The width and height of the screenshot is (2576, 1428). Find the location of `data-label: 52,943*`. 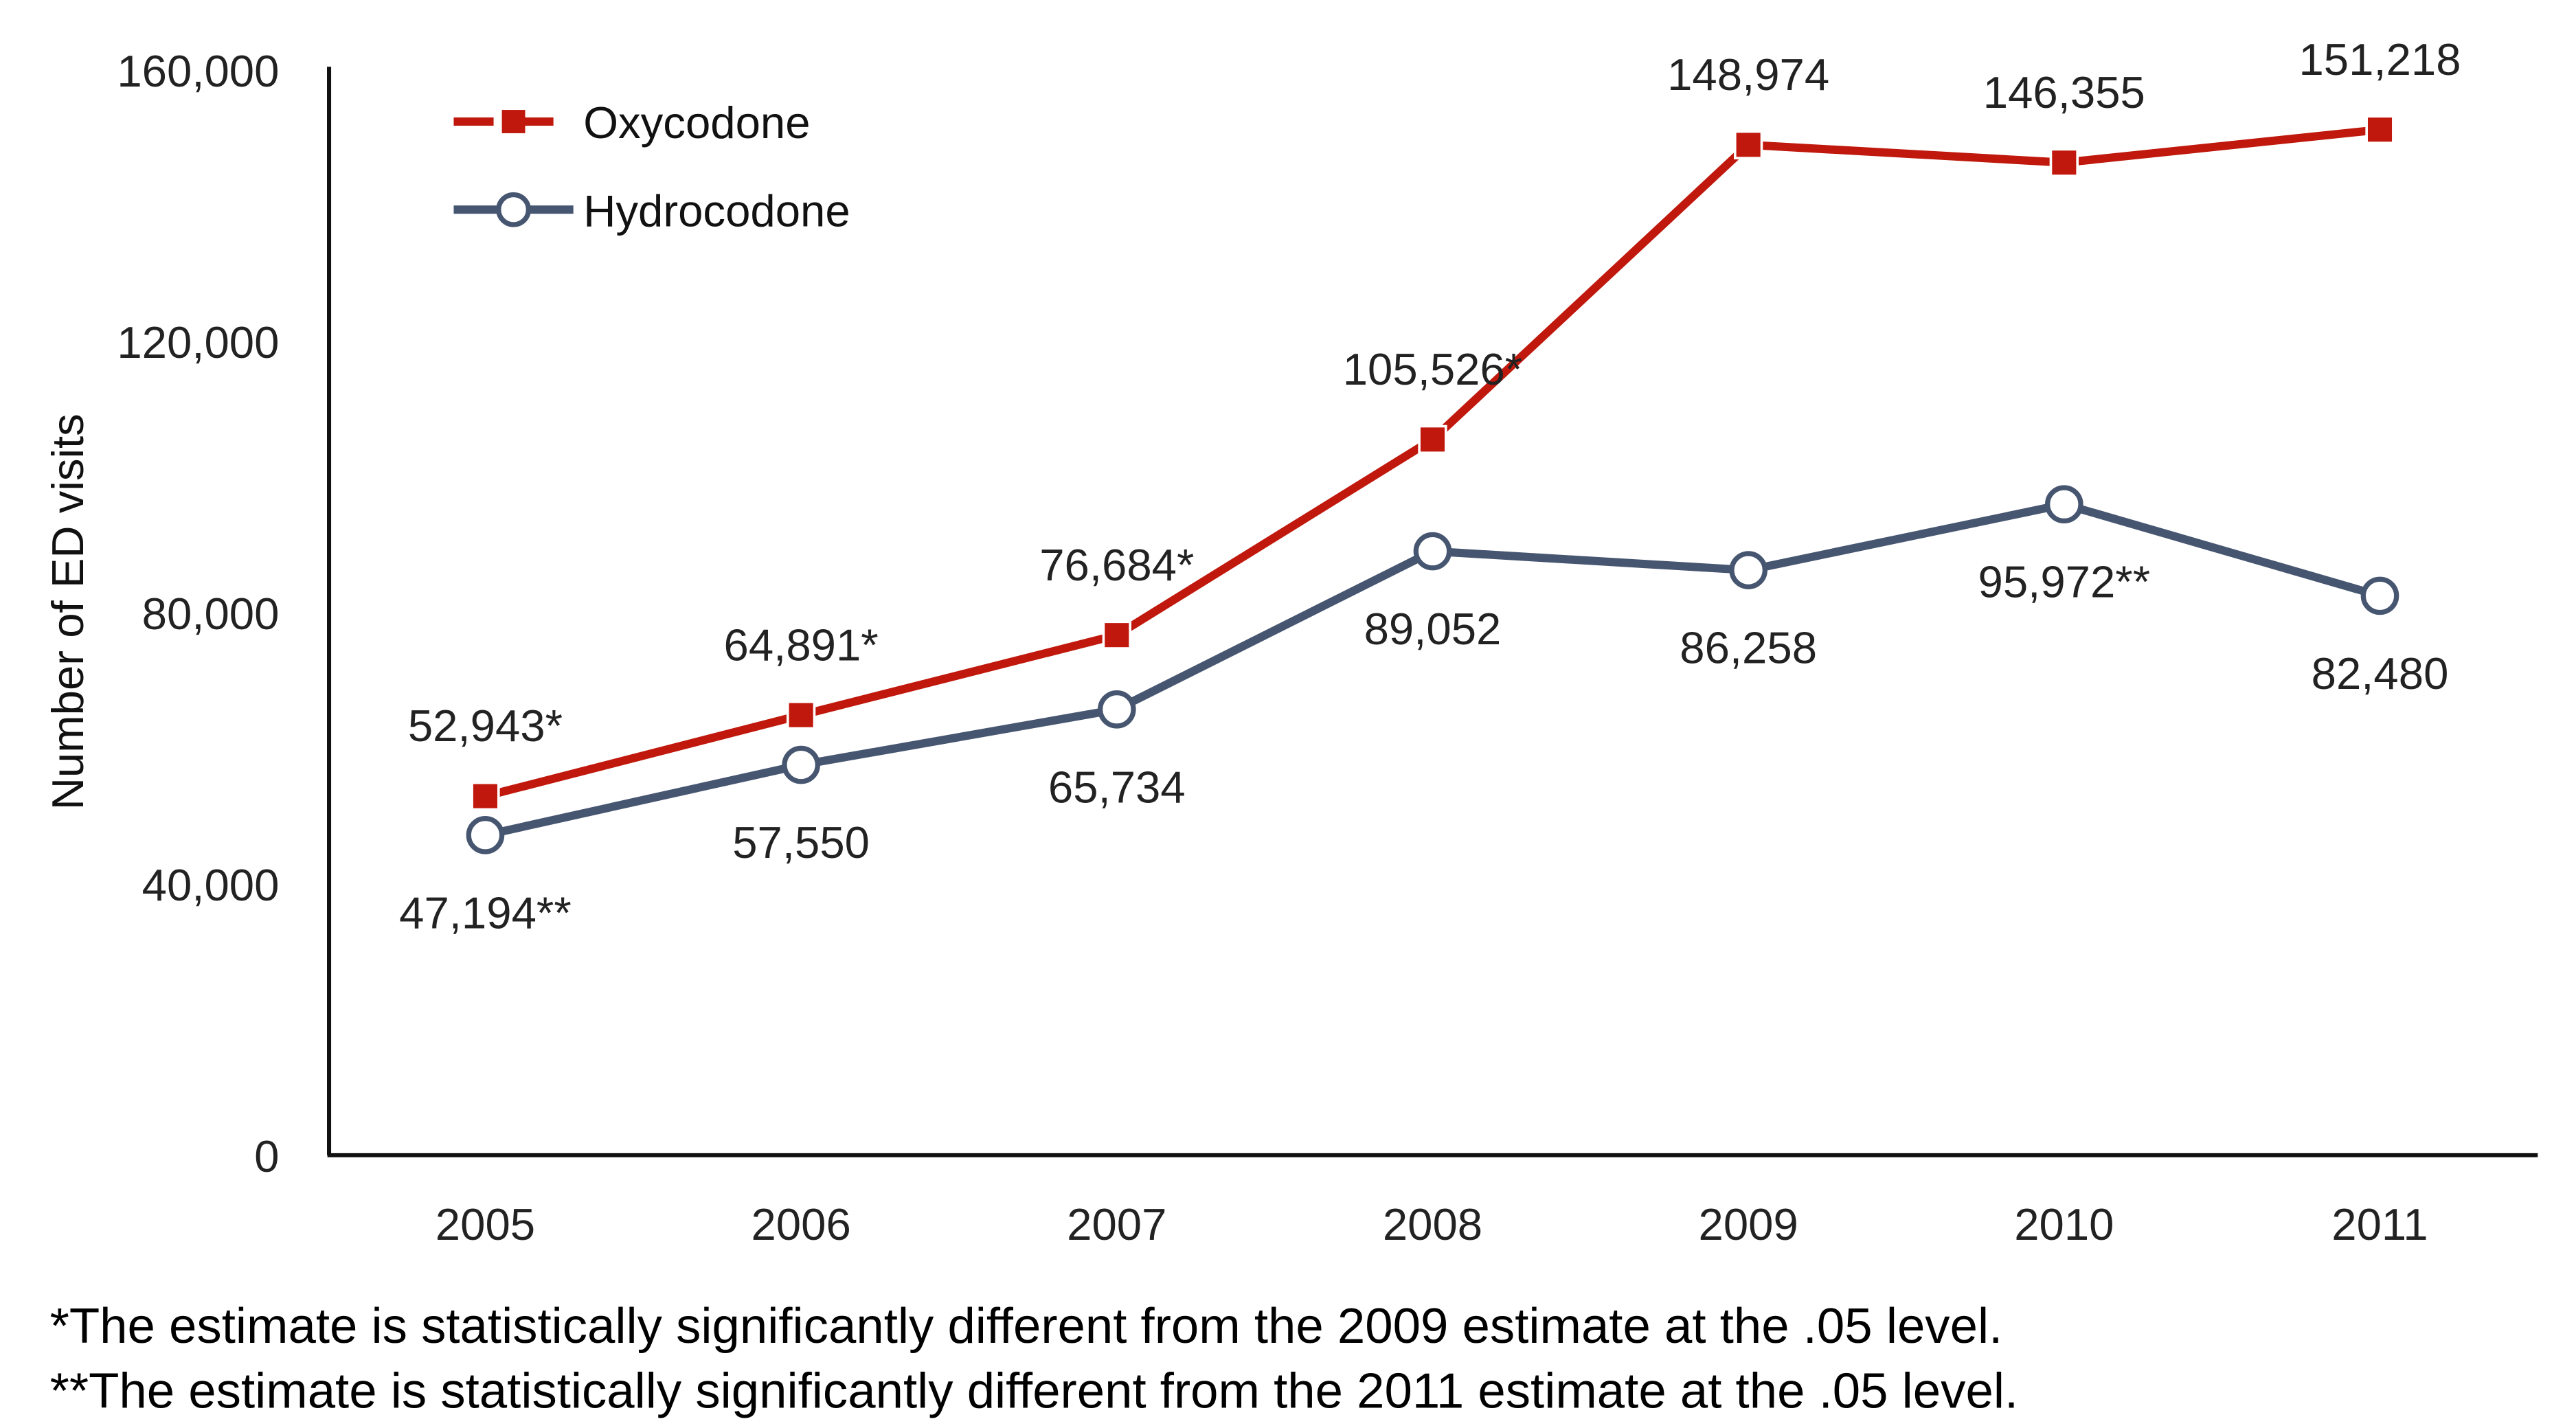

data-label: 52,943* is located at coordinates (485, 726).